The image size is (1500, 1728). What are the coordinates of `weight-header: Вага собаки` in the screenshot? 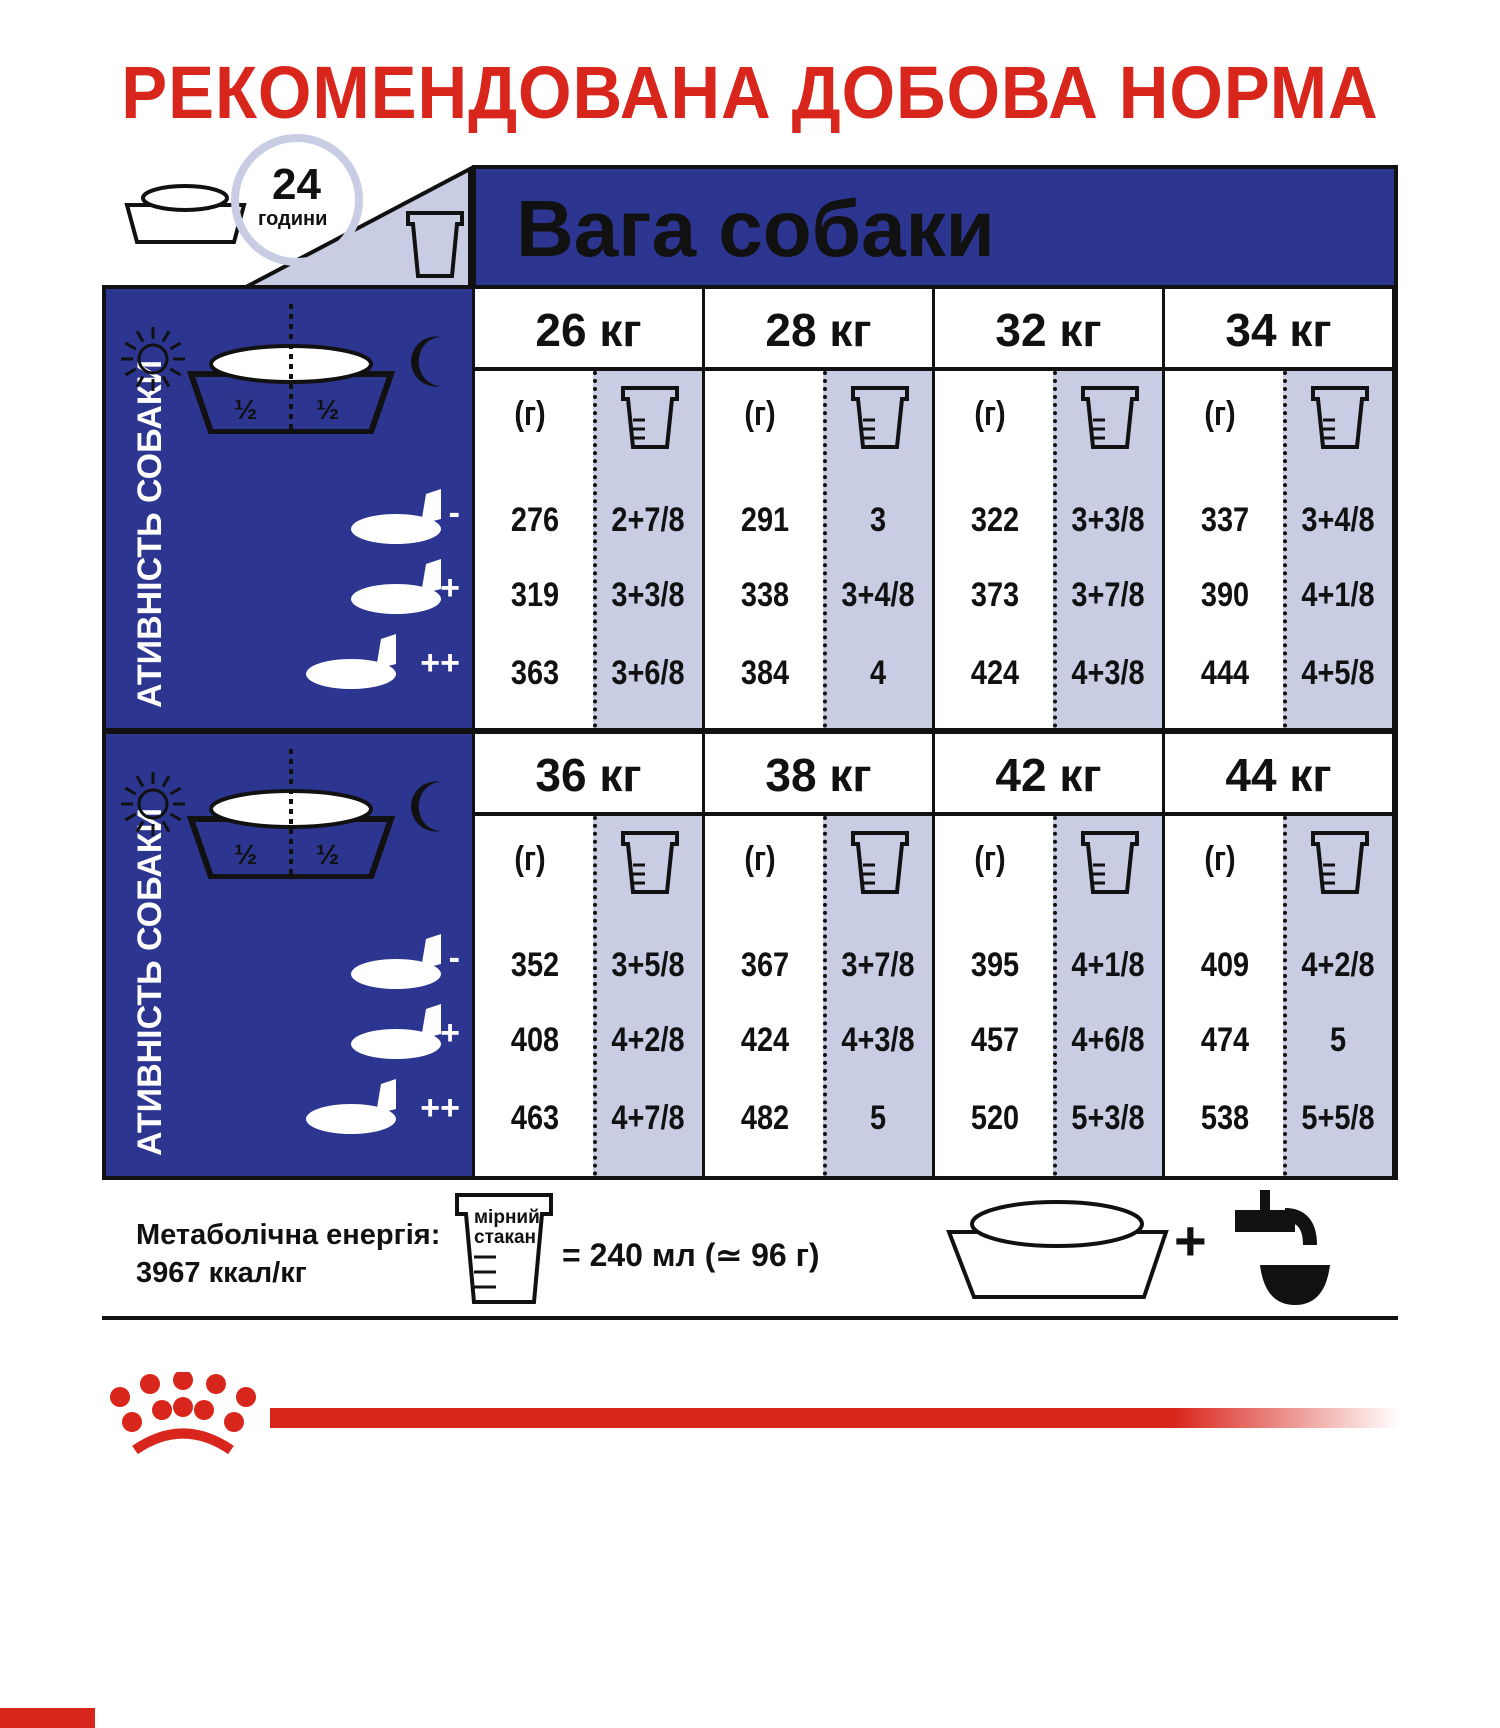 It's located at (935, 226).